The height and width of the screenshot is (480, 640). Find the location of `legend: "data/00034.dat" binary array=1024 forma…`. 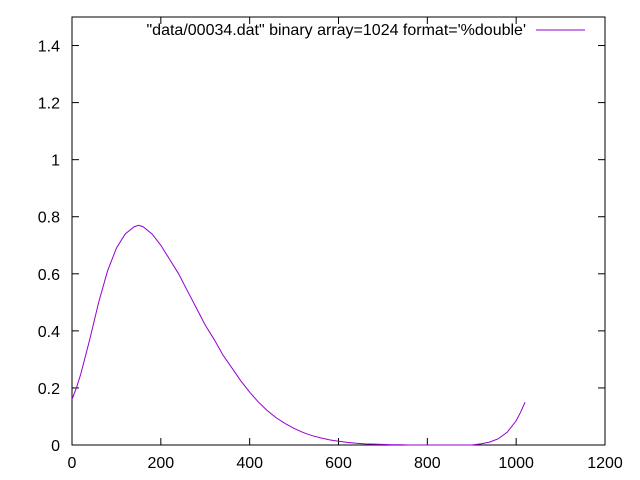

legend: "data/00034.dat" binary array=1024 forma… is located at coordinates (366, 30).